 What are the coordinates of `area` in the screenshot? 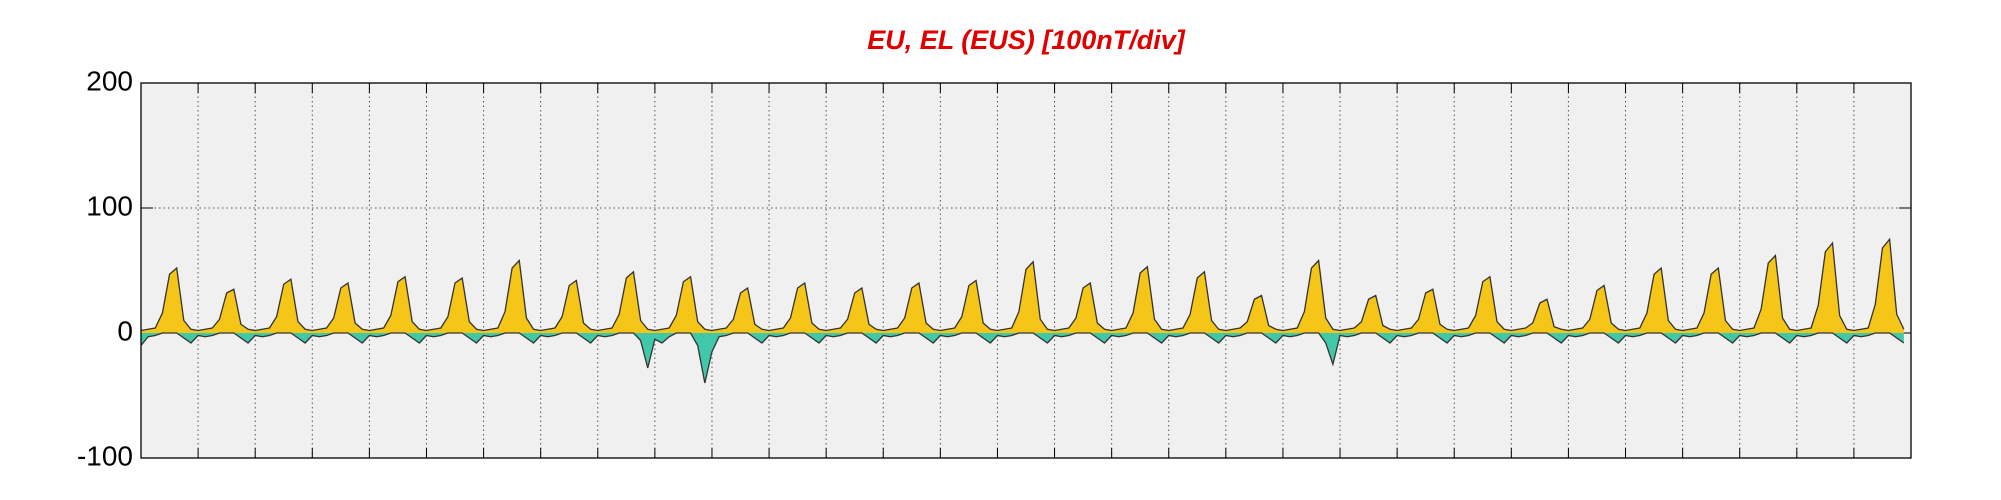 It's located at (1022, 358).